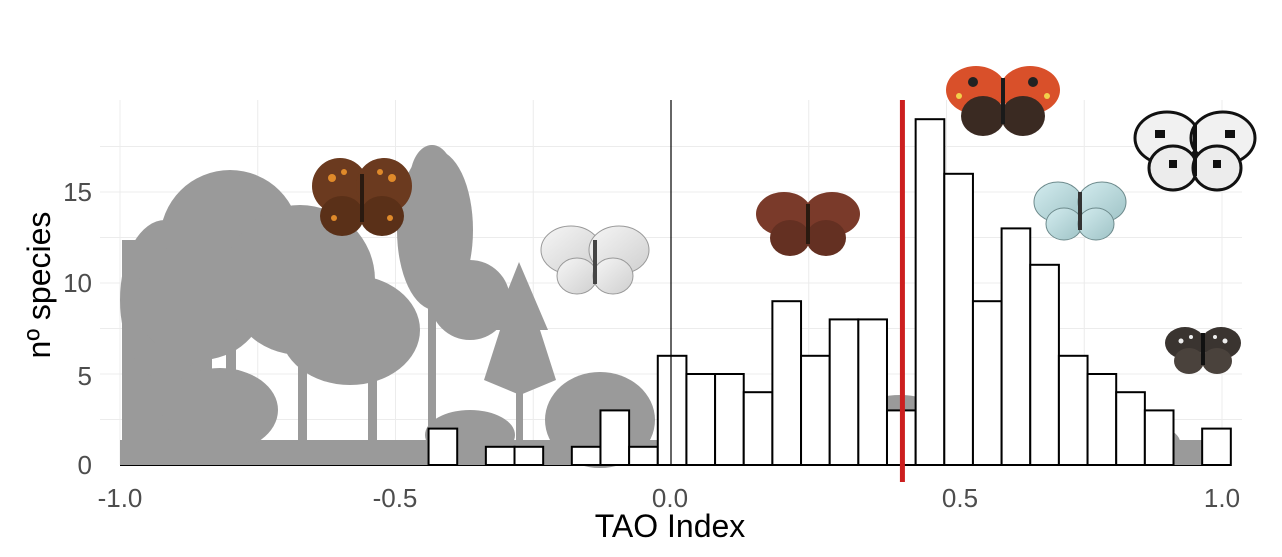 The image size is (1282, 557). Describe the element at coordinates (120, 498) in the screenshot. I see `x-tick-label: -1.0` at that location.